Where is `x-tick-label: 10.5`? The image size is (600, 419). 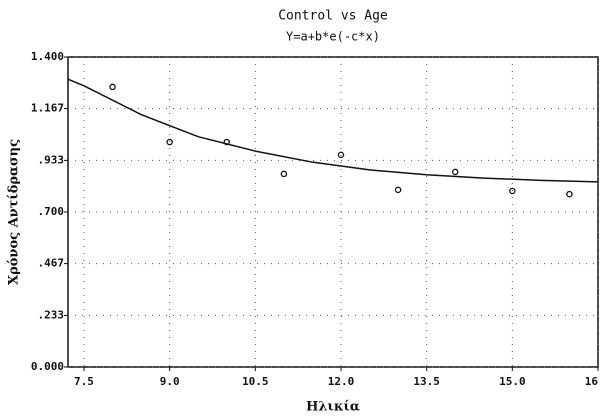 x-tick-label: 10.5 is located at coordinates (255, 381).